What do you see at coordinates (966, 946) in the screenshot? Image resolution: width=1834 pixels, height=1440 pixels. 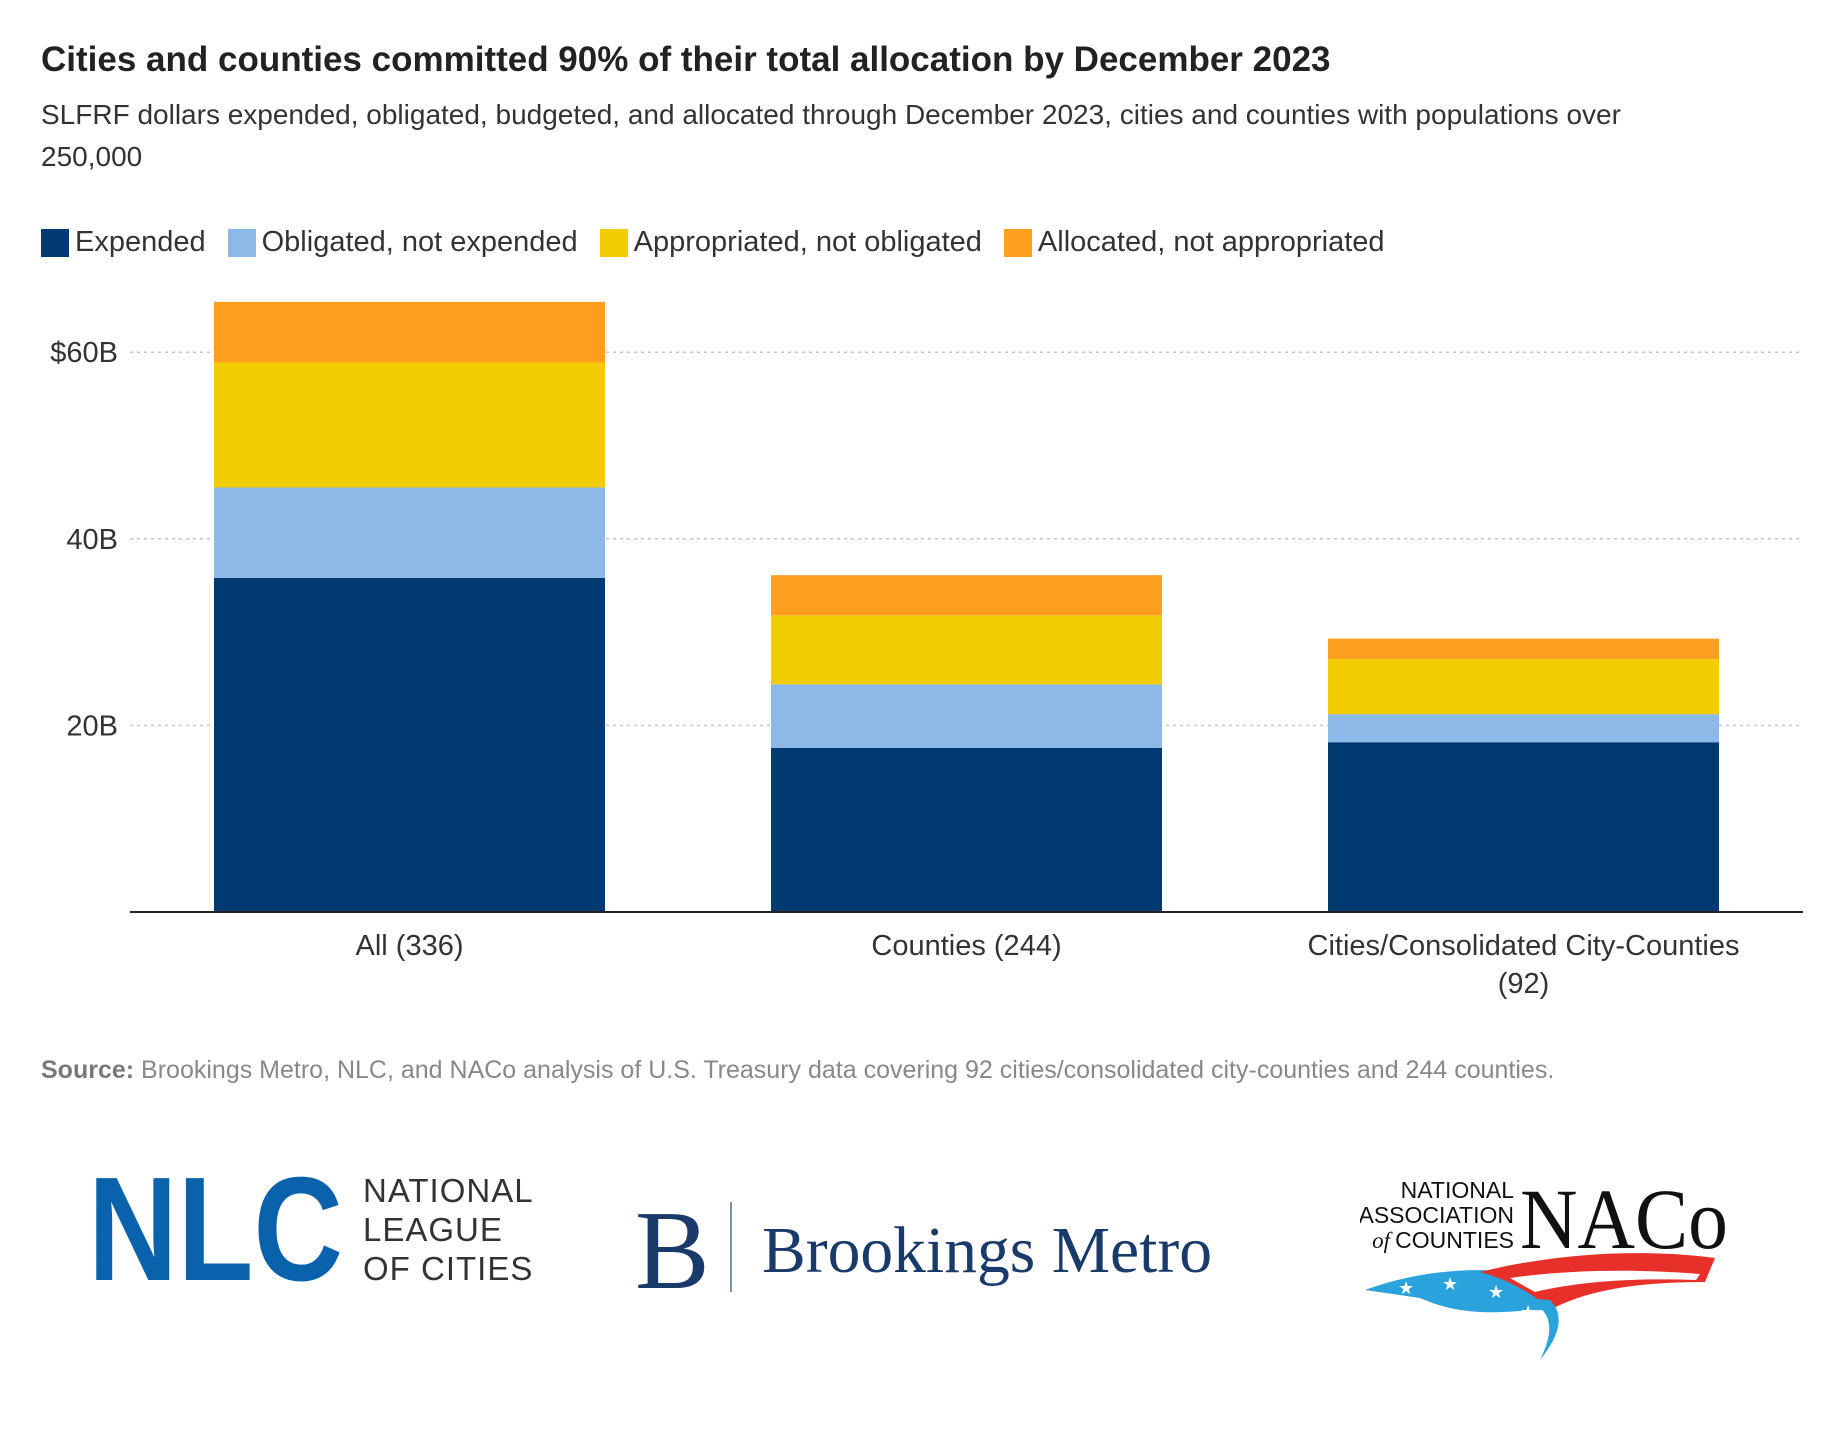 I see `x-tick-label: Counties (244)` at bounding box center [966, 946].